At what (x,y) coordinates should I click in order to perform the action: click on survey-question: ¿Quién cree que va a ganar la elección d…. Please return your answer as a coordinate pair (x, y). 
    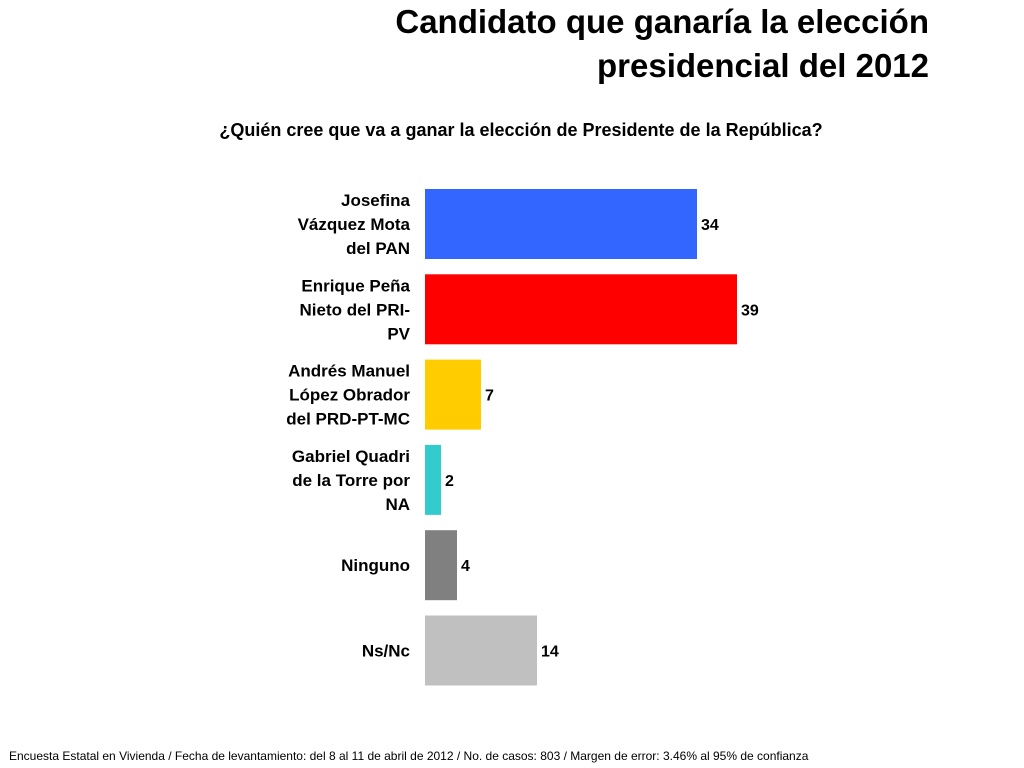
    Looking at the image, I should click on (521, 130).